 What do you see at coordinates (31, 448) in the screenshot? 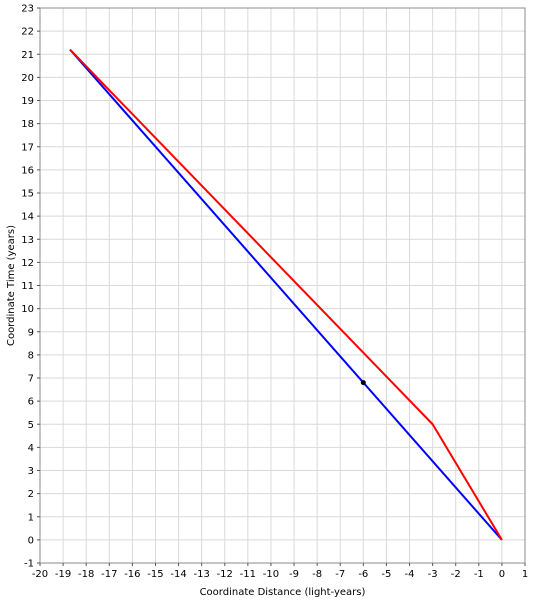
I see `y-tick-label: 4` at bounding box center [31, 448].